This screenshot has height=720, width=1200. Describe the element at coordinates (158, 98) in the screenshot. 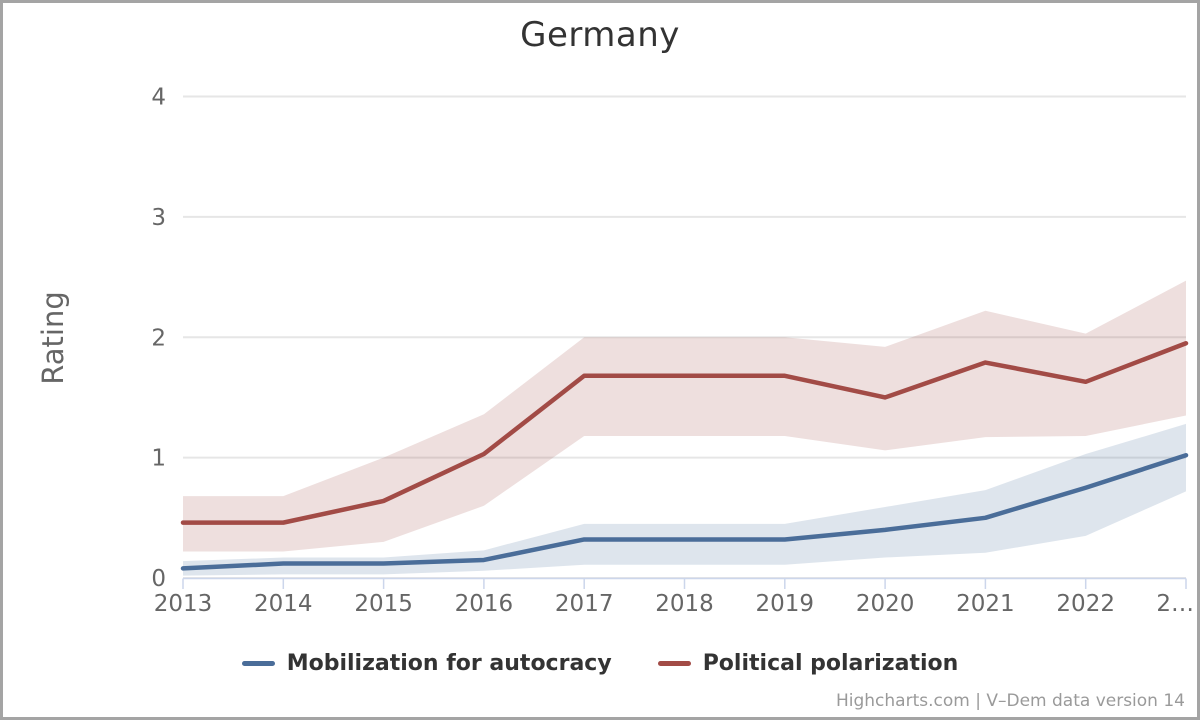

I see `y-axis-label: 4` at that location.